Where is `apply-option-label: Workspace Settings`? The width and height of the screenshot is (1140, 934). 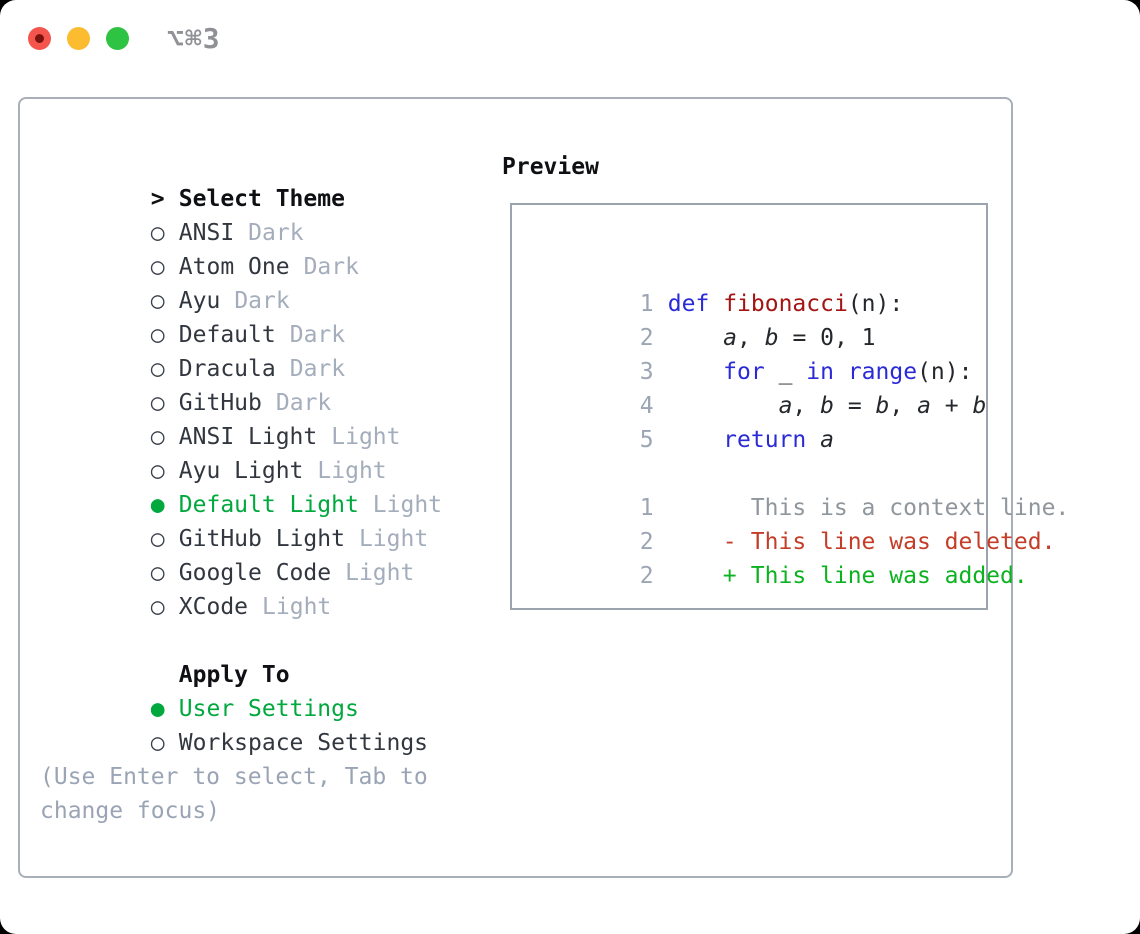
apply-option-label: Workspace Settings is located at coordinates (303, 743).